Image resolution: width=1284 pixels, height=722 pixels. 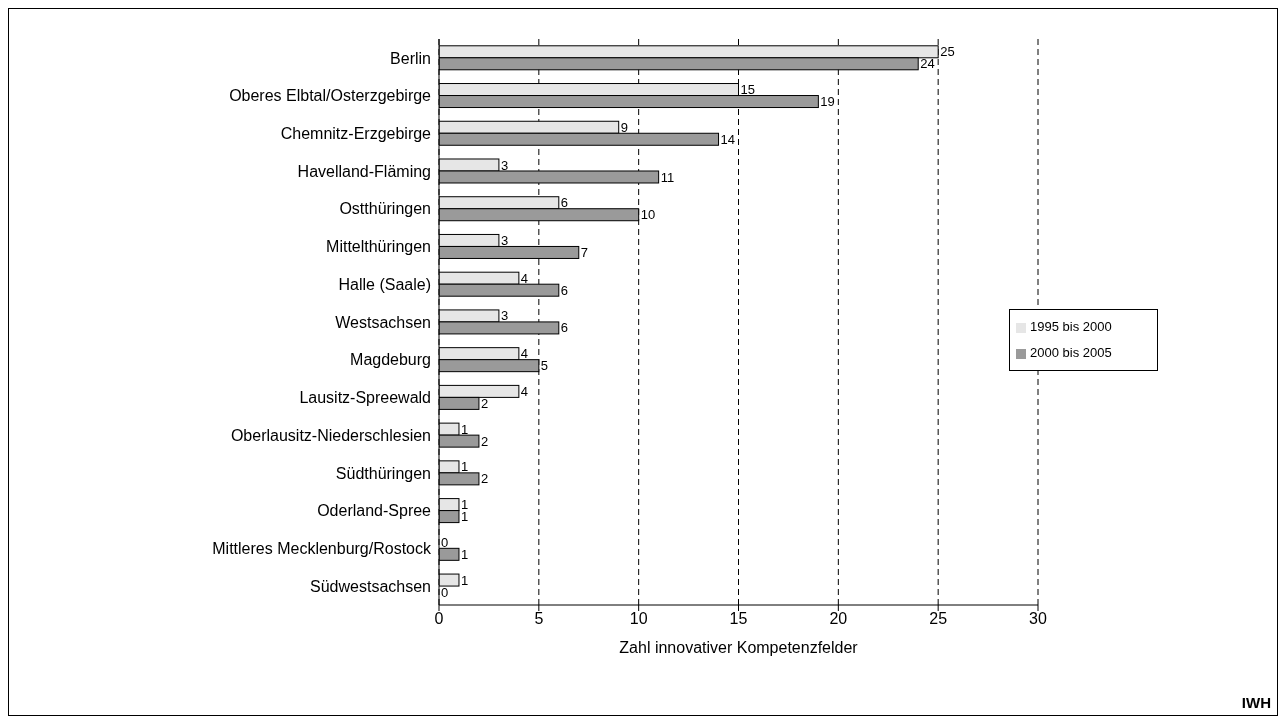 What do you see at coordinates (667, 177) in the screenshot?
I see `data-label: 11` at bounding box center [667, 177].